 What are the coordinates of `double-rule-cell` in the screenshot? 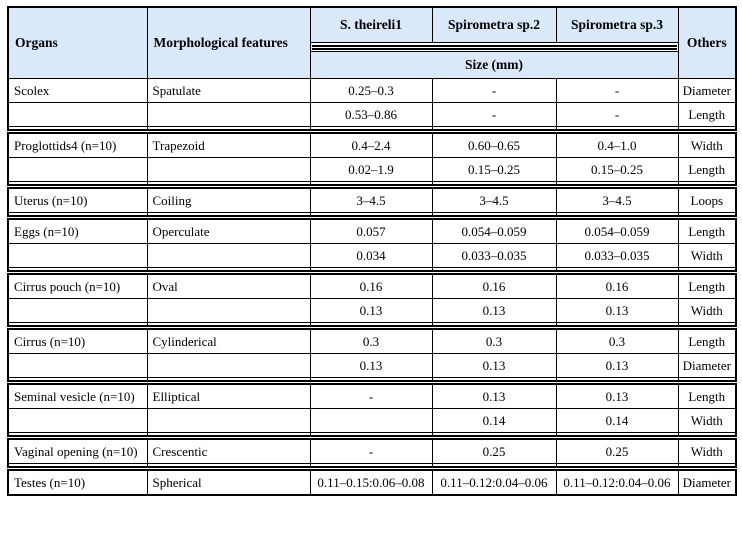 It's located at (494, 47).